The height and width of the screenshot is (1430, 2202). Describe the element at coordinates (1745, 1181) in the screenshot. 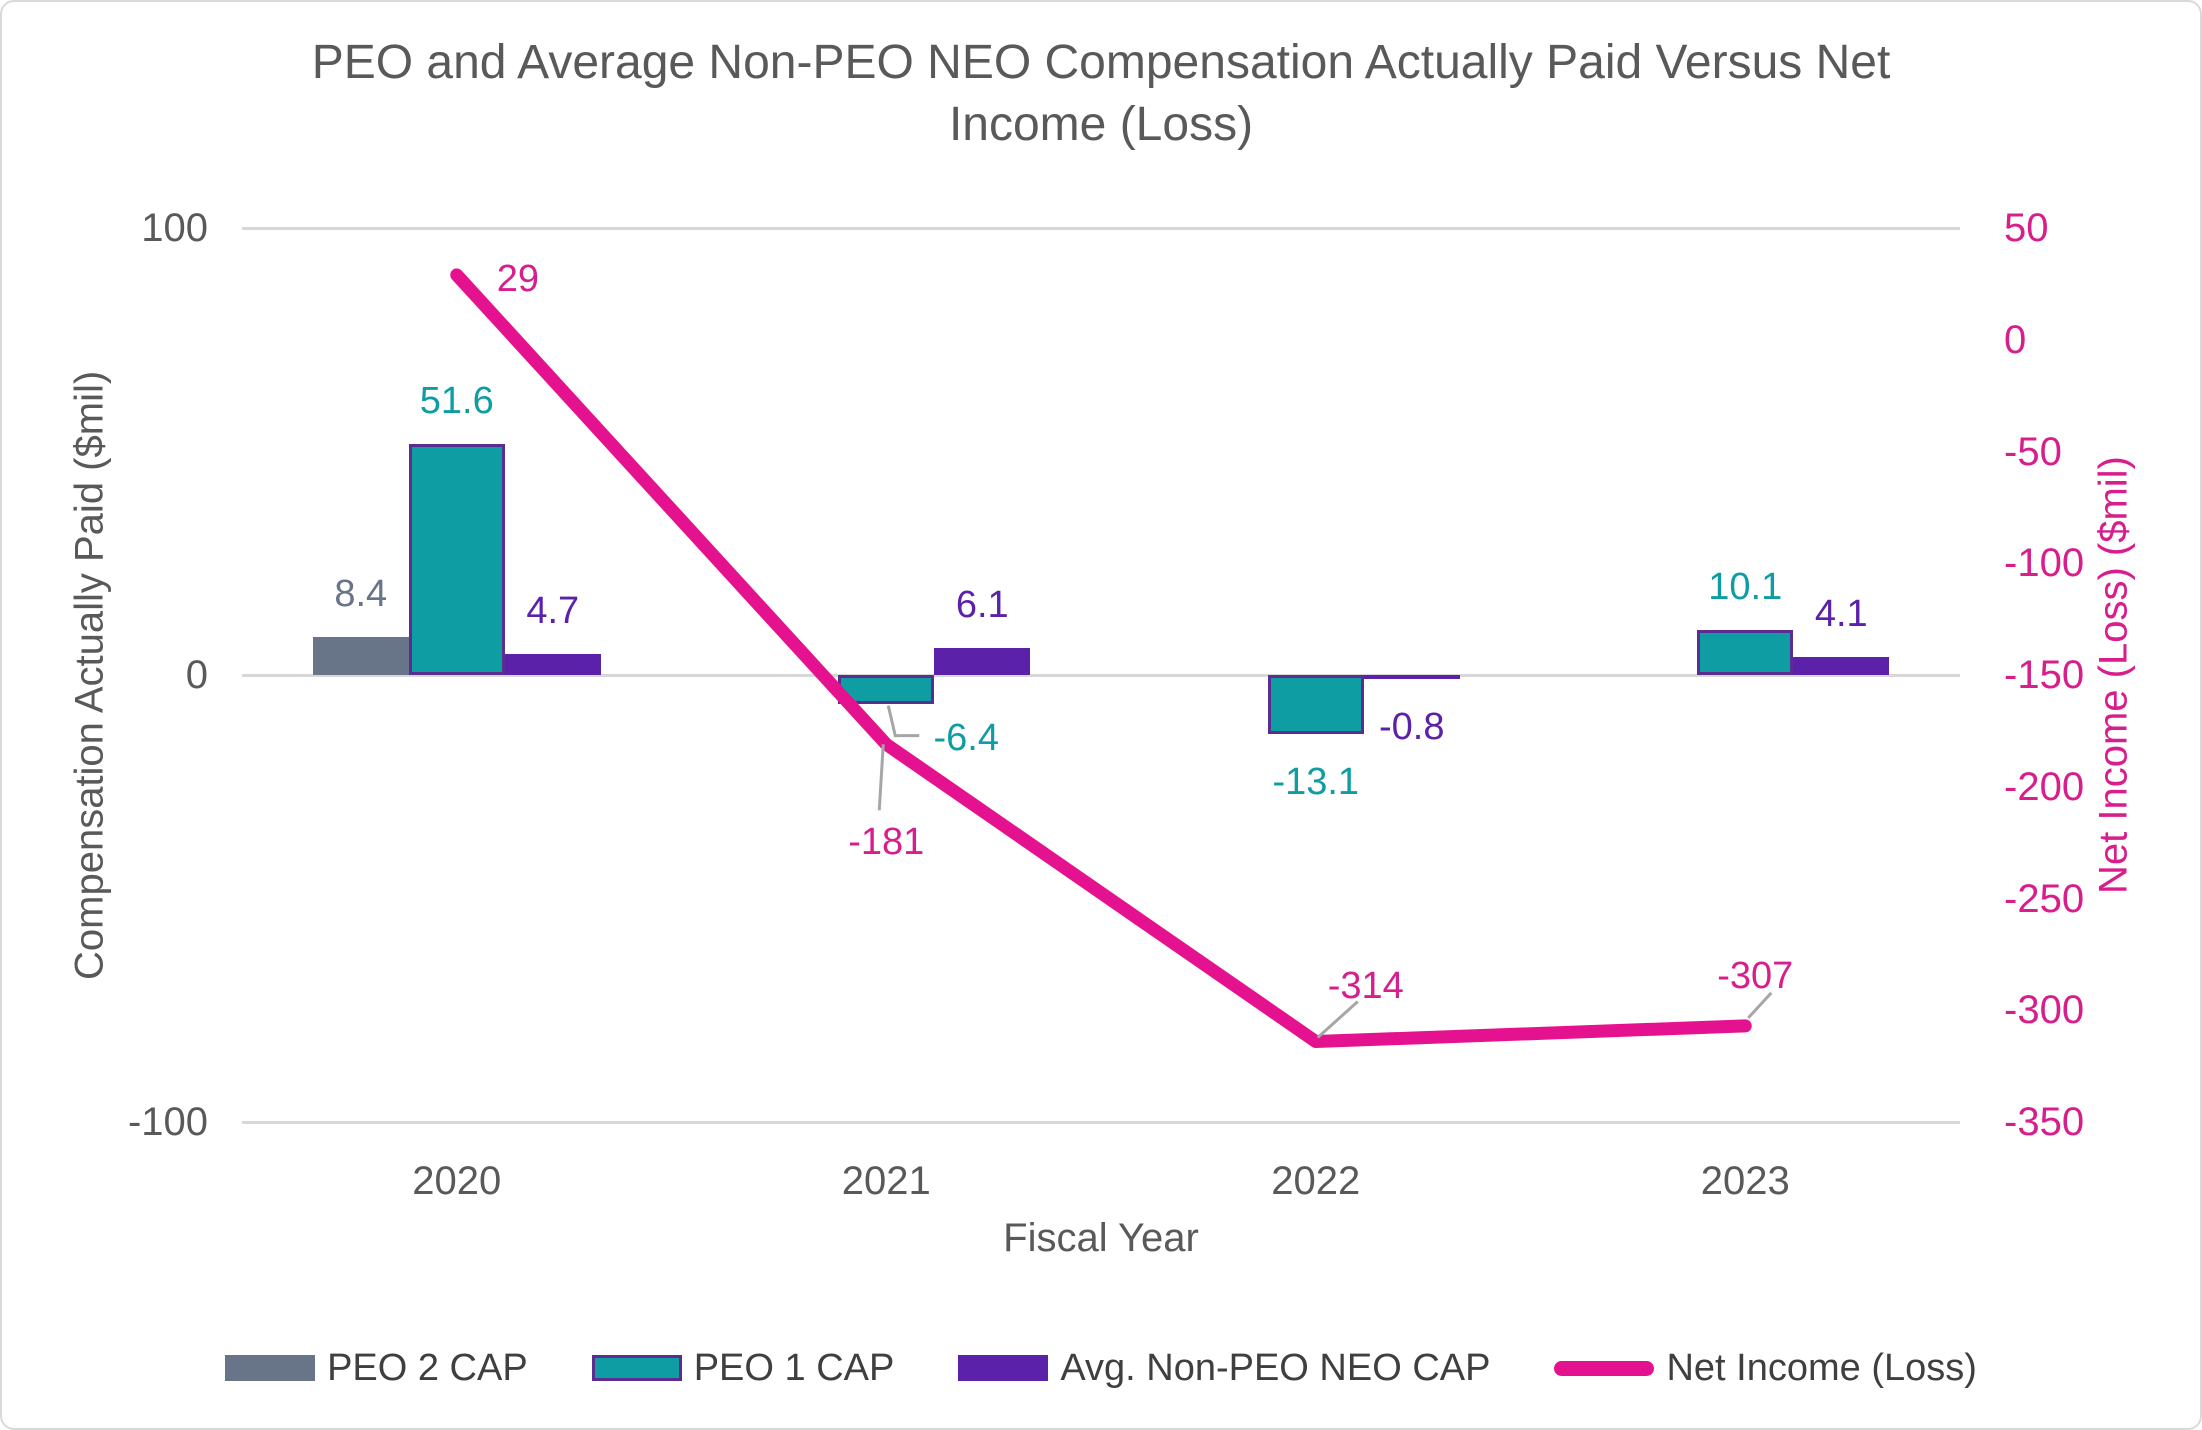

I see `x-axis-tick-label: 2023` at that location.